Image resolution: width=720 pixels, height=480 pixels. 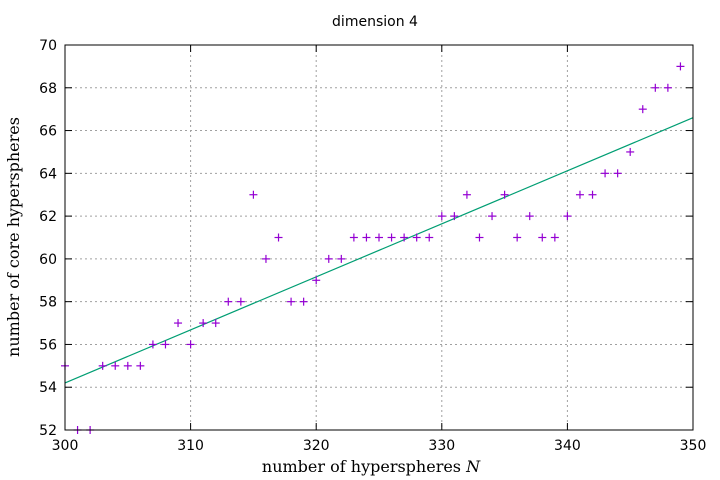 I want to click on y-tick-label: 56, so click(x=48, y=345).